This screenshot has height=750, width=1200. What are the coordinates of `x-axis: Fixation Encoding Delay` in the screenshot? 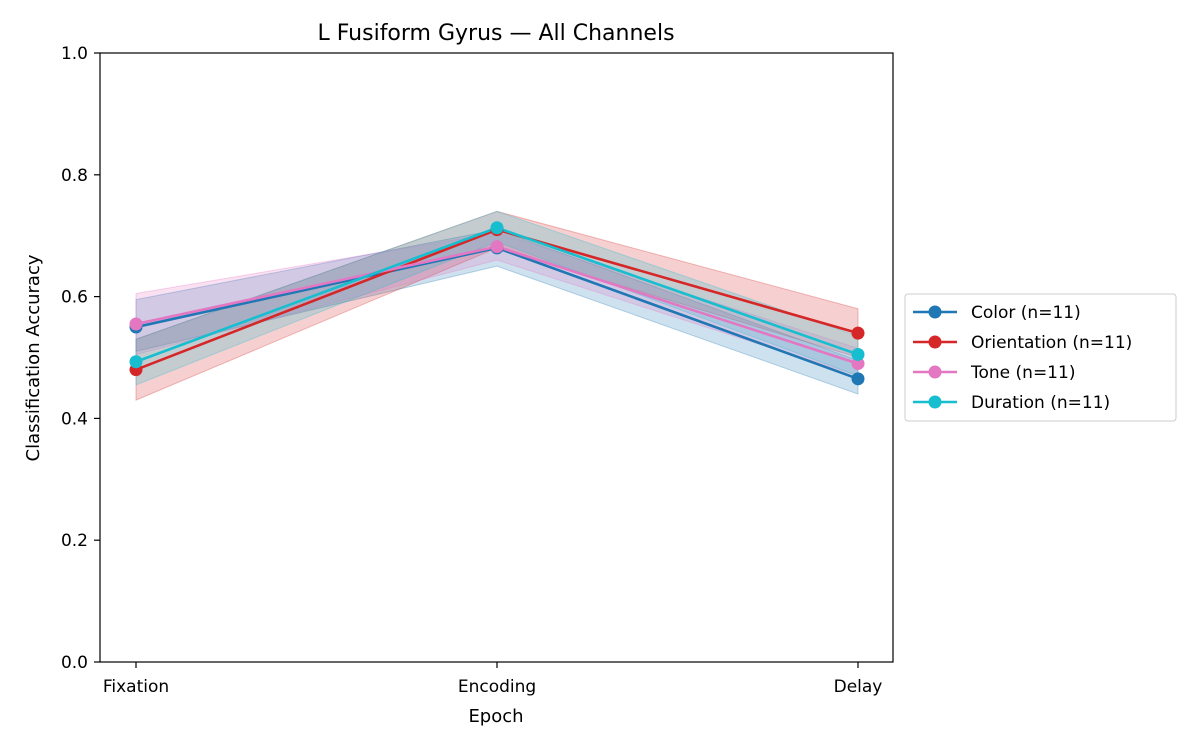 It's located at (493, 679).